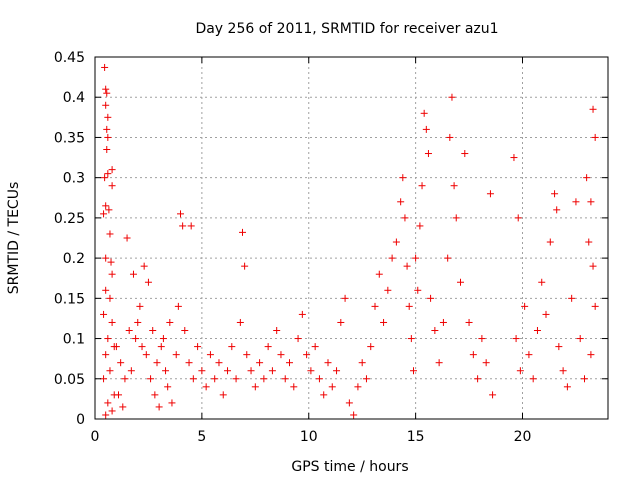  Describe the element at coordinates (74, 259) in the screenshot. I see `y-tick-label: 0.2` at that location.